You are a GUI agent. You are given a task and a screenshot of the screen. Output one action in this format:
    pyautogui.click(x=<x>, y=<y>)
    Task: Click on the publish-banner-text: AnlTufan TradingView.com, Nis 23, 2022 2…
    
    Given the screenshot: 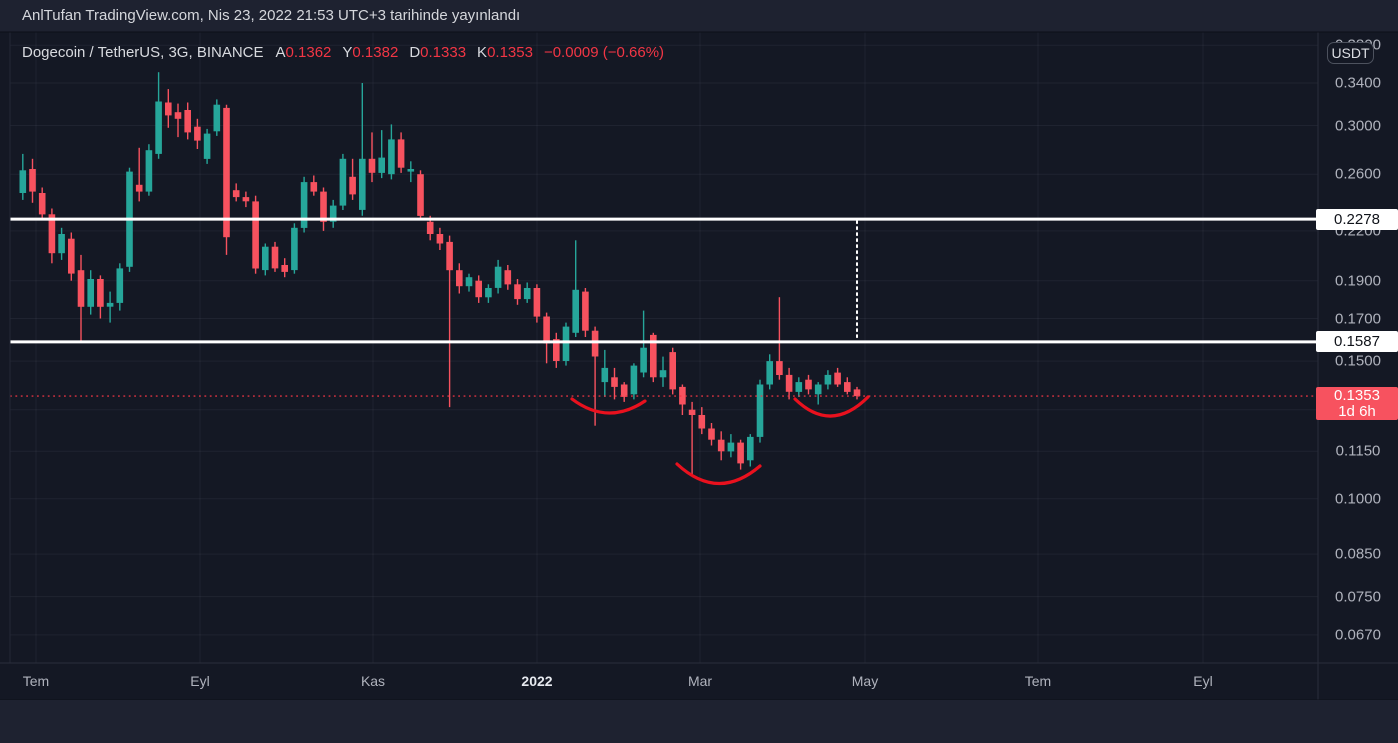 What is the action you would take?
    pyautogui.click(x=271, y=15)
    